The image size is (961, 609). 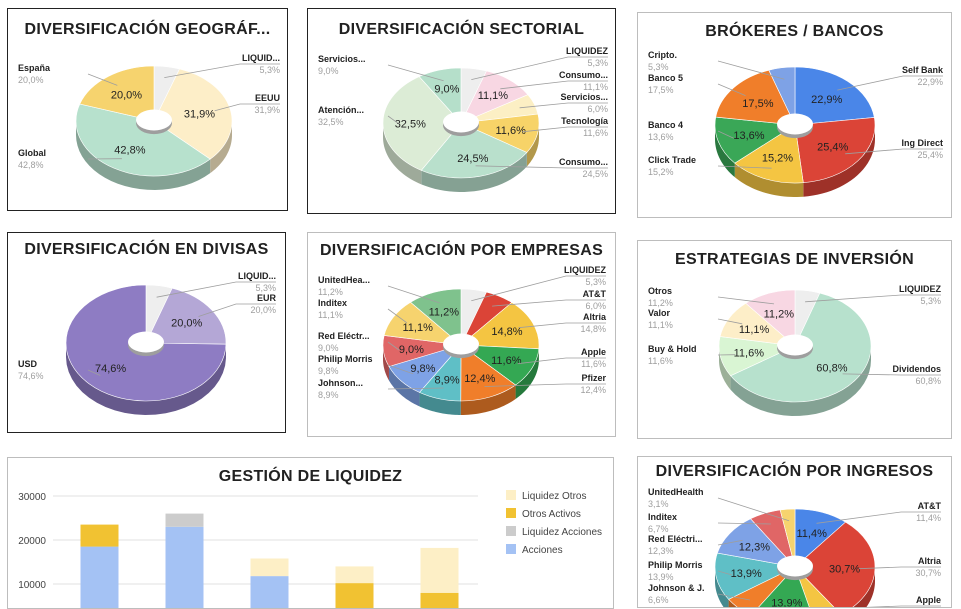 What do you see at coordinates (812, 534) in the screenshot?
I see `slice-label-at-t-0: 11,4%` at bounding box center [812, 534].